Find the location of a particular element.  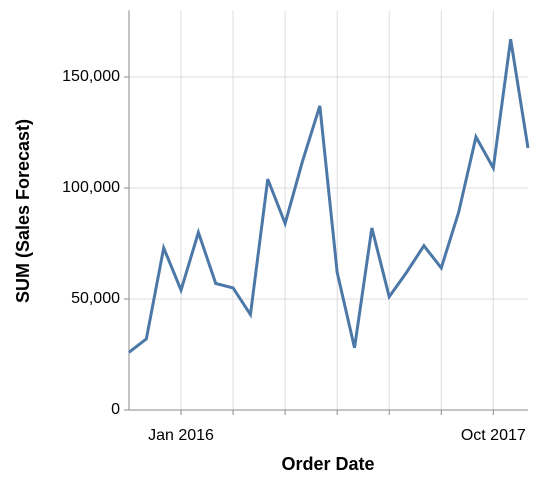

y-tick-label: 100,000 is located at coordinates (91, 187).